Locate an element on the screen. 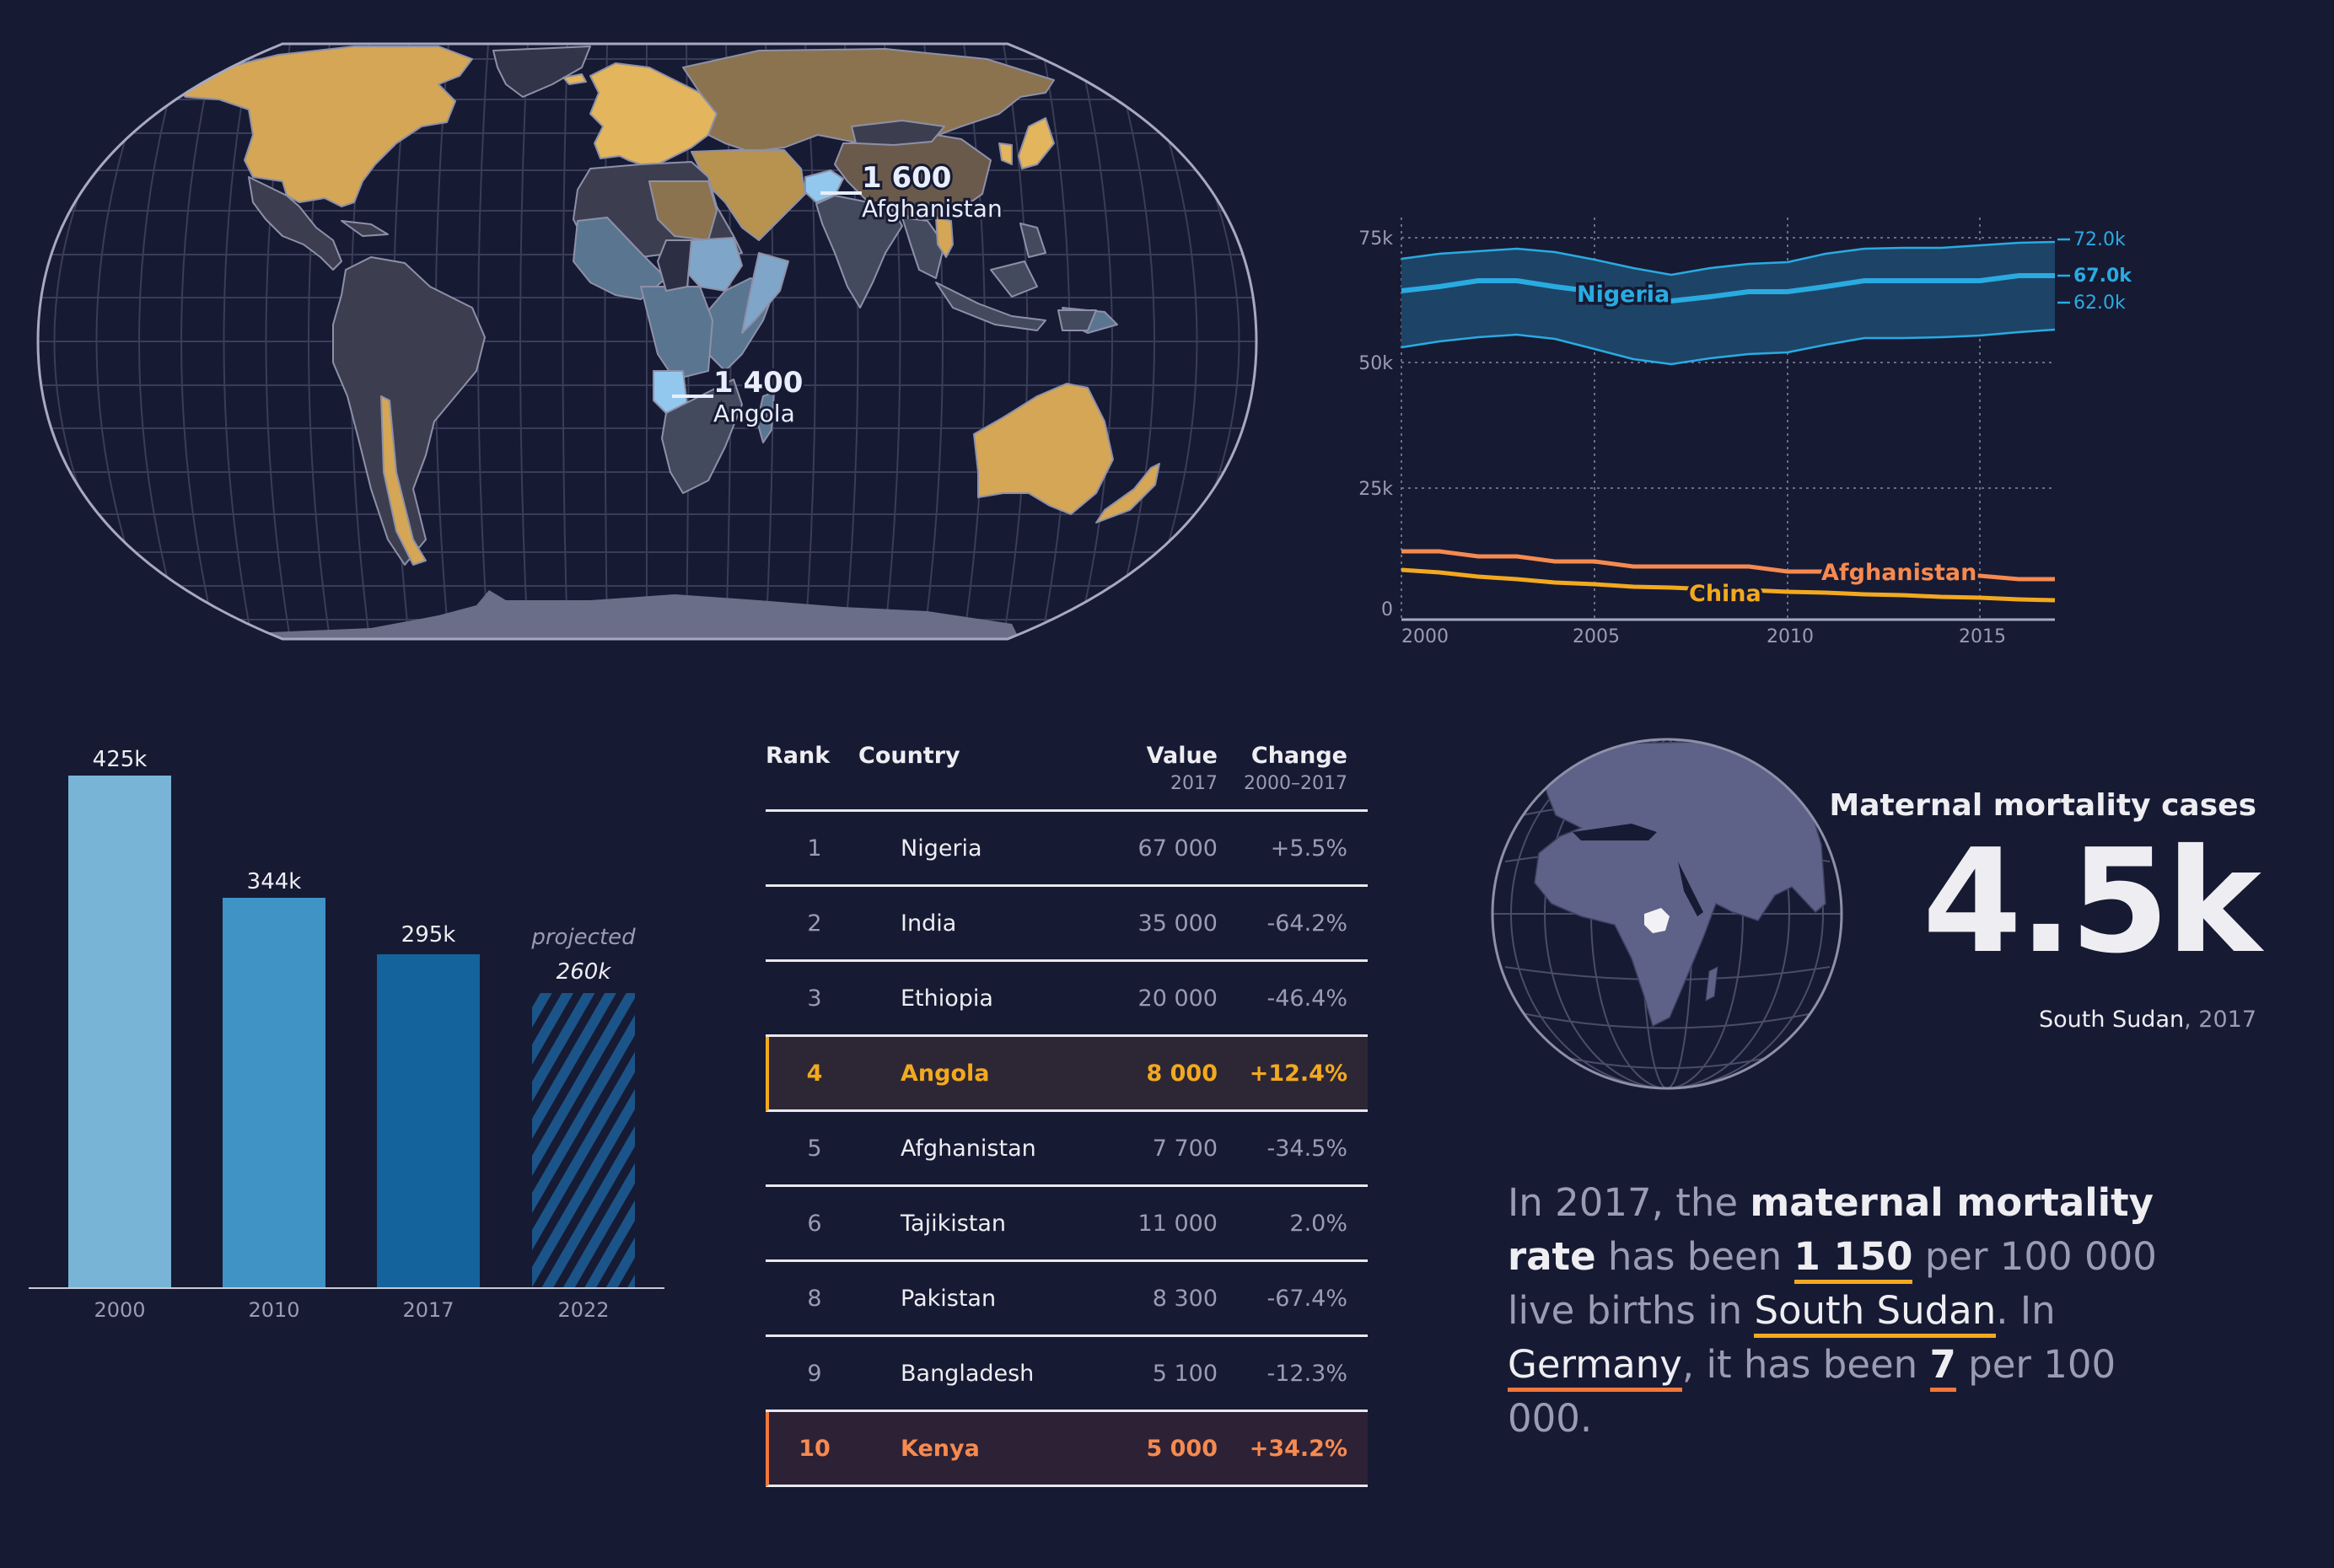 This screenshot has width=2334, height=1568. bar-2017 is located at coordinates (429, 1121).